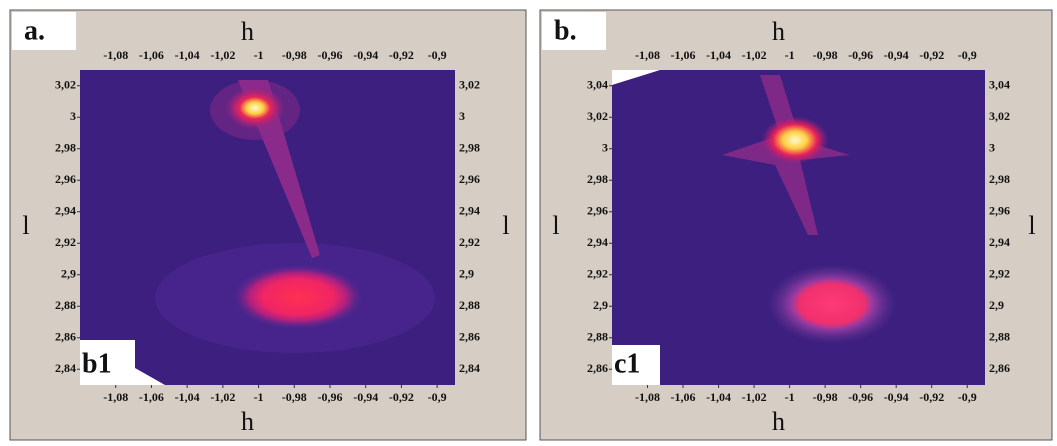 This screenshot has width=1057, height=446. Describe the element at coordinates (34, 30) in the screenshot. I see `panel-label: a.` at that location.